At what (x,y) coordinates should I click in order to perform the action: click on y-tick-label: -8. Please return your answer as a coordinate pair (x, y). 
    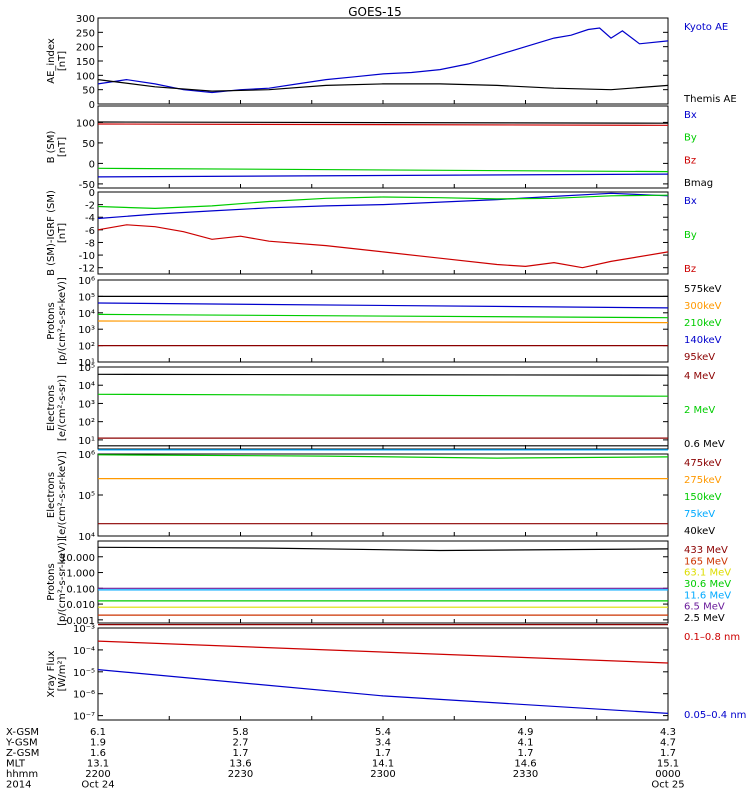
    Looking at the image, I should click on (90, 243).